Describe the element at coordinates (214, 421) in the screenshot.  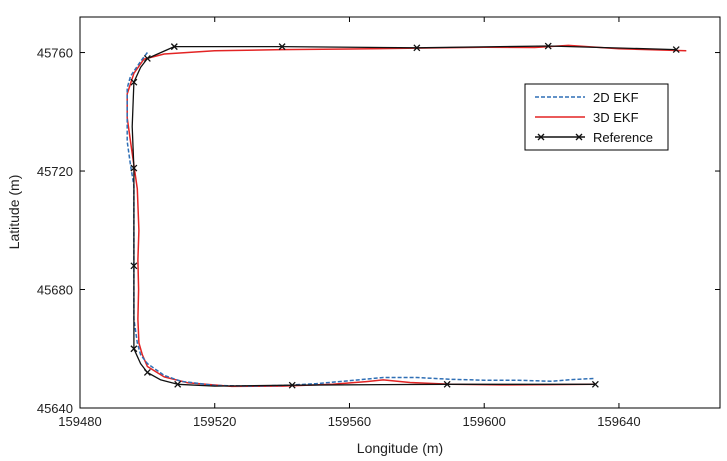
I see `x-tick-label: 159520` at that location.